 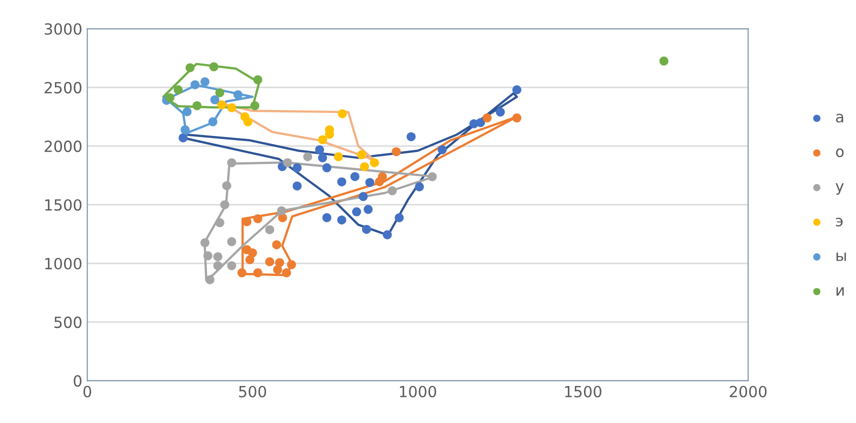 What do you see at coordinates (418, 392) in the screenshot?
I see `x-tick-label: 1000` at bounding box center [418, 392].